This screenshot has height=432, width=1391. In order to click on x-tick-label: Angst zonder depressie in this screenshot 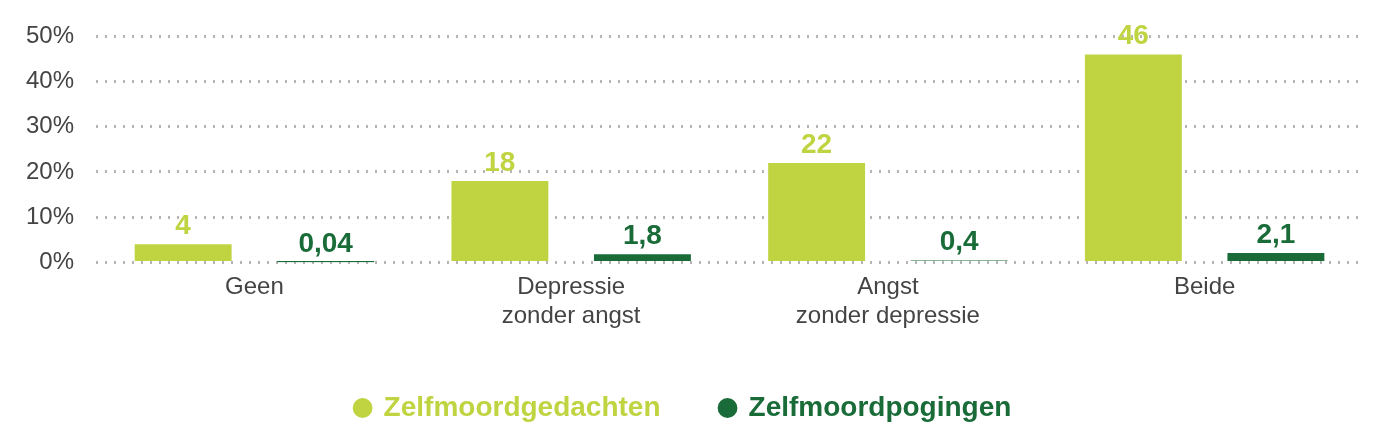, I will do `click(887, 300)`.